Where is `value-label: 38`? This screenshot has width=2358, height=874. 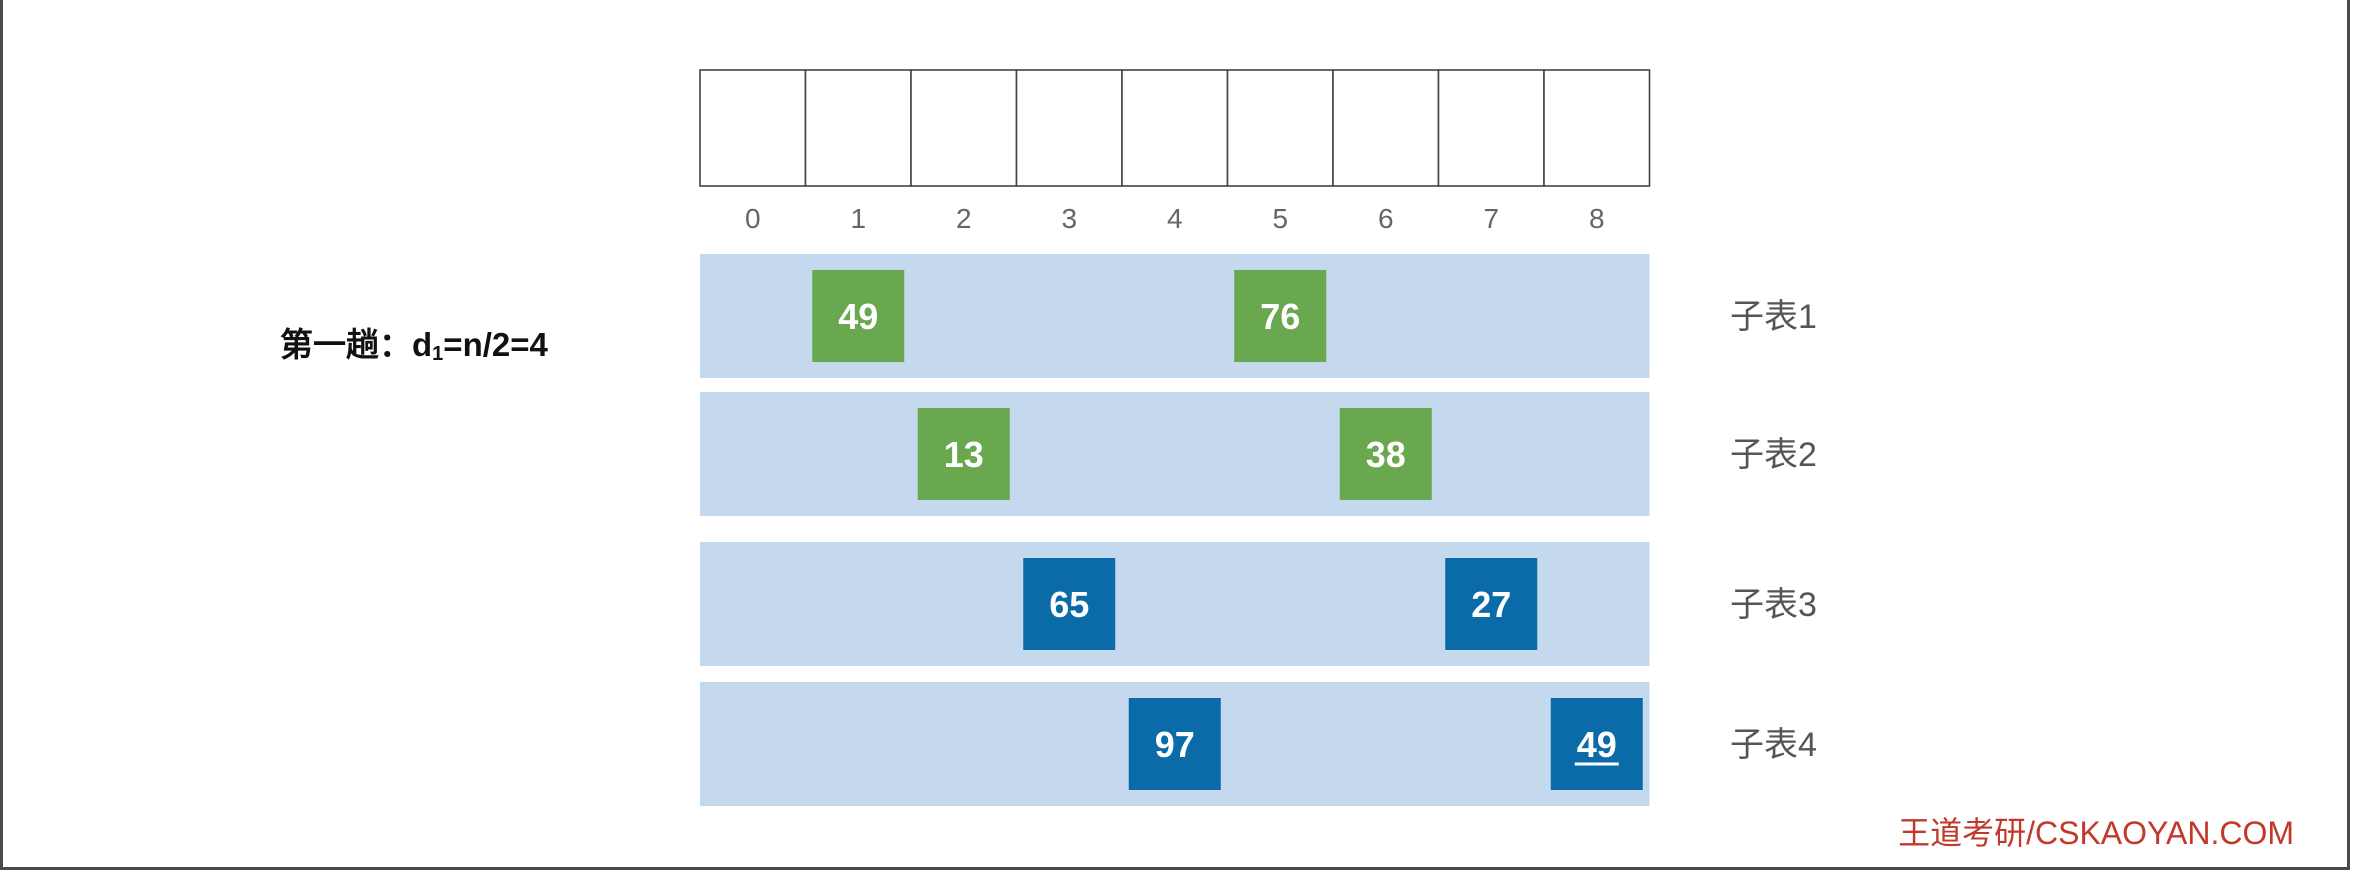
value-label: 38 is located at coordinates (1386, 454).